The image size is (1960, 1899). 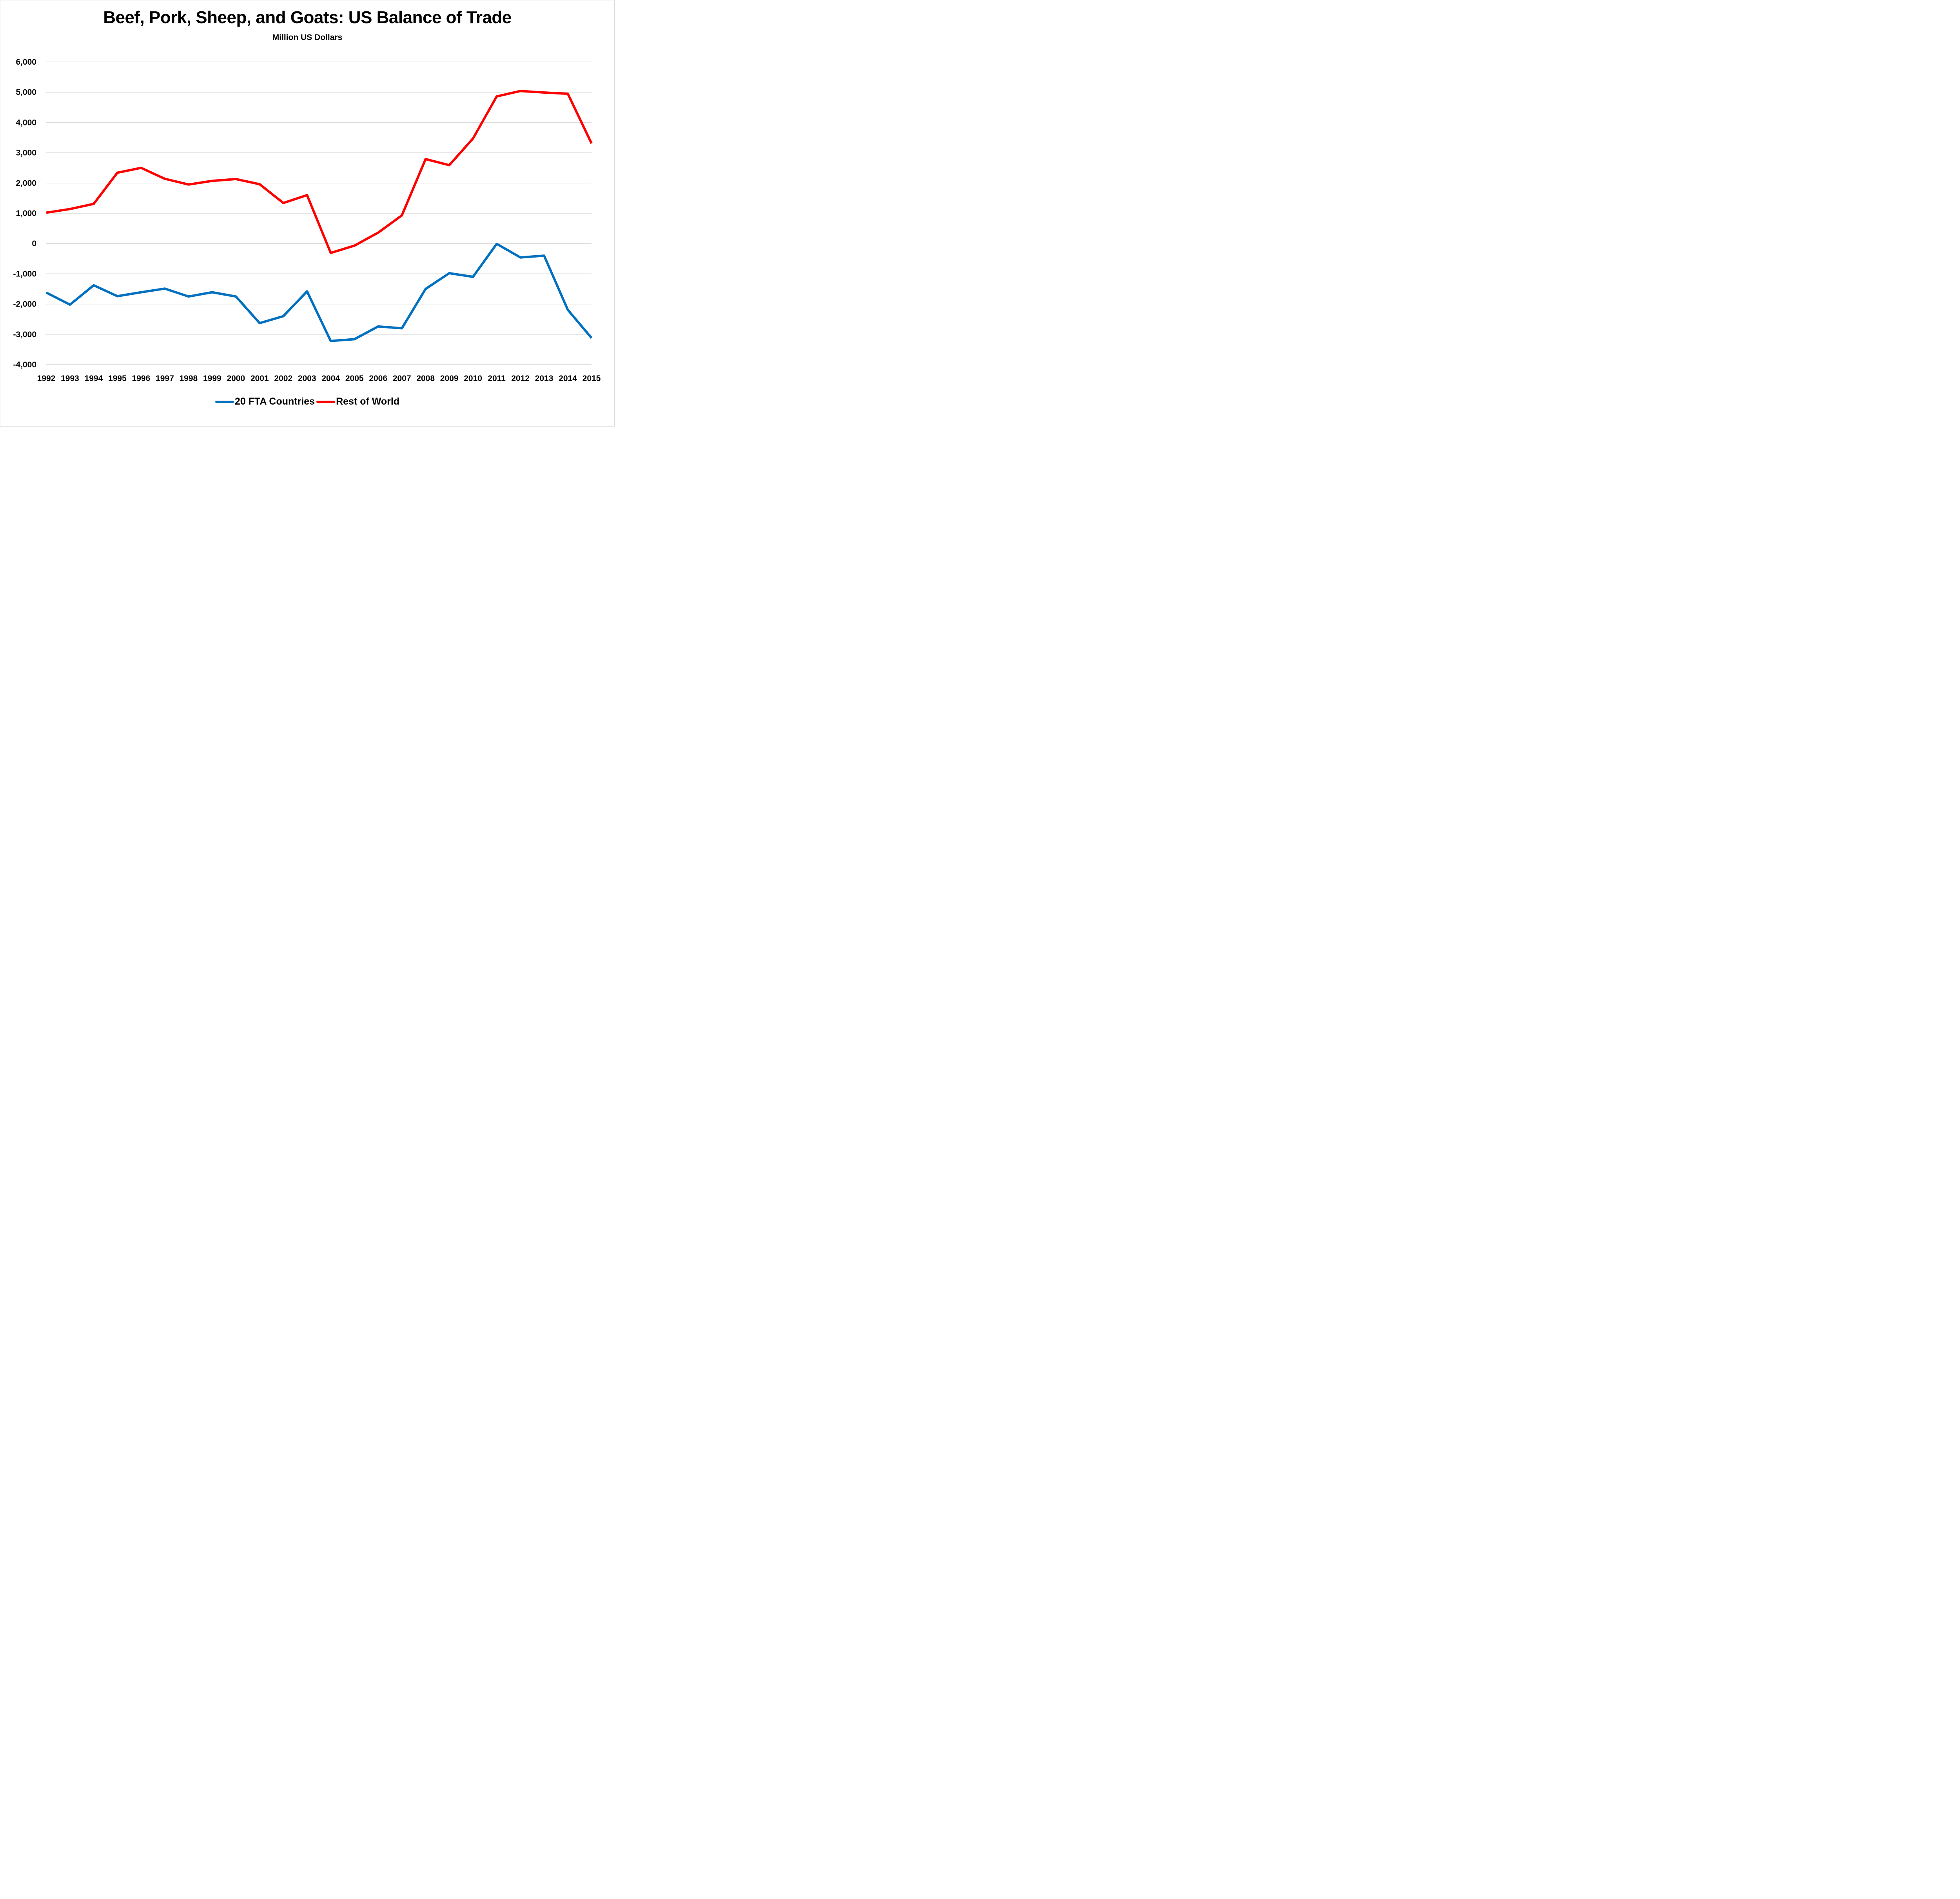 I want to click on legend-item-rest-of-world: Rest of World, so click(x=357, y=402).